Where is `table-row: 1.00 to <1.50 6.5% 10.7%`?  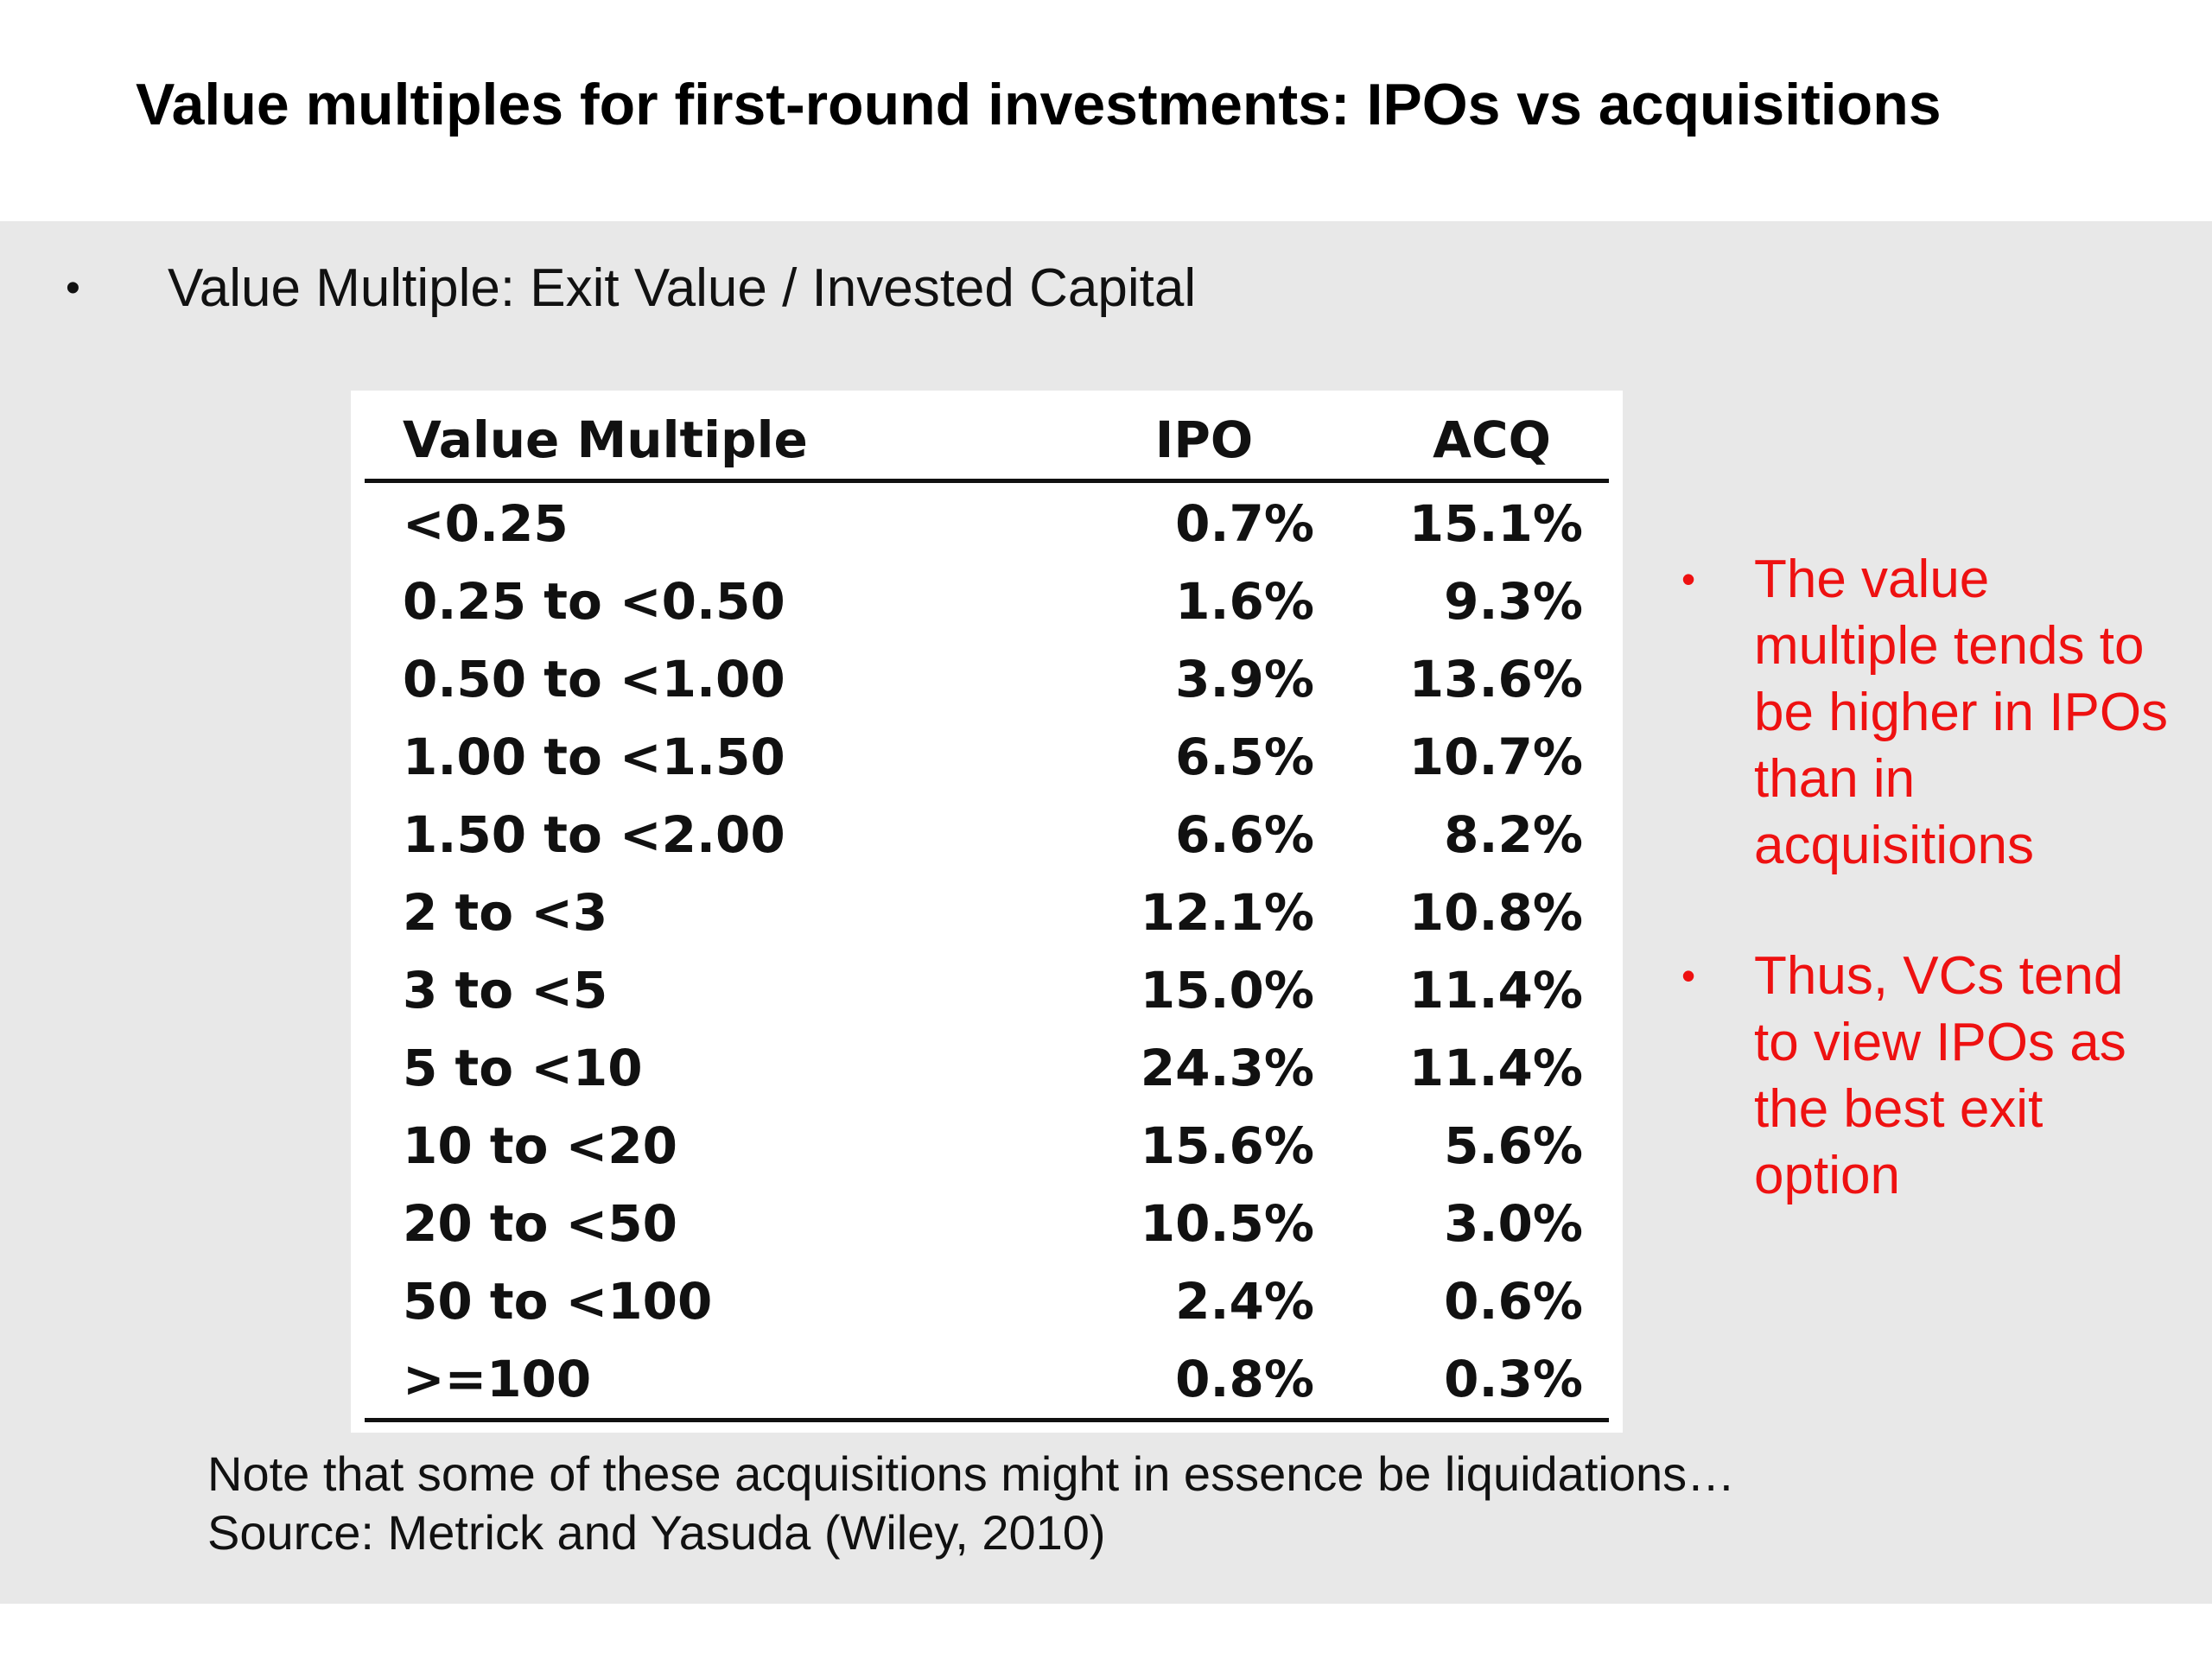
table-row: 1.00 to <1.50 6.5% 10.7% is located at coordinates (987, 757).